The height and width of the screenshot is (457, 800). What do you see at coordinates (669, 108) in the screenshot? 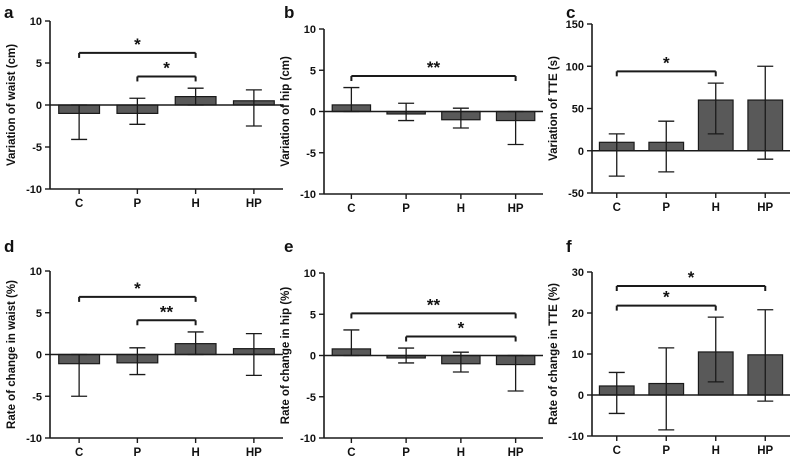
I see `chart-panel-c: c -50 0 50 100 150 Variation of TTE (s) C P H HP *` at bounding box center [669, 108].